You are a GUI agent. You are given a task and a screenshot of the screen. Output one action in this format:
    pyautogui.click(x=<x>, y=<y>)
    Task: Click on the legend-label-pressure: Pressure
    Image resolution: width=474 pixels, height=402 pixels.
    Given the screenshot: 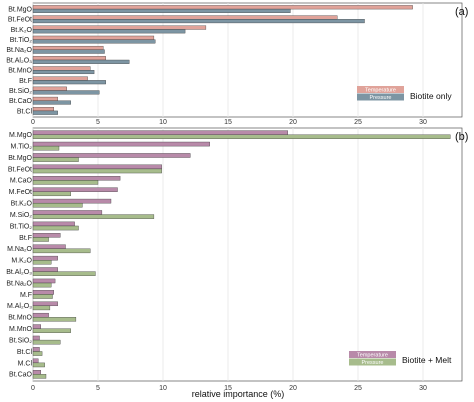 What is the action you would take?
    pyautogui.click(x=380, y=98)
    